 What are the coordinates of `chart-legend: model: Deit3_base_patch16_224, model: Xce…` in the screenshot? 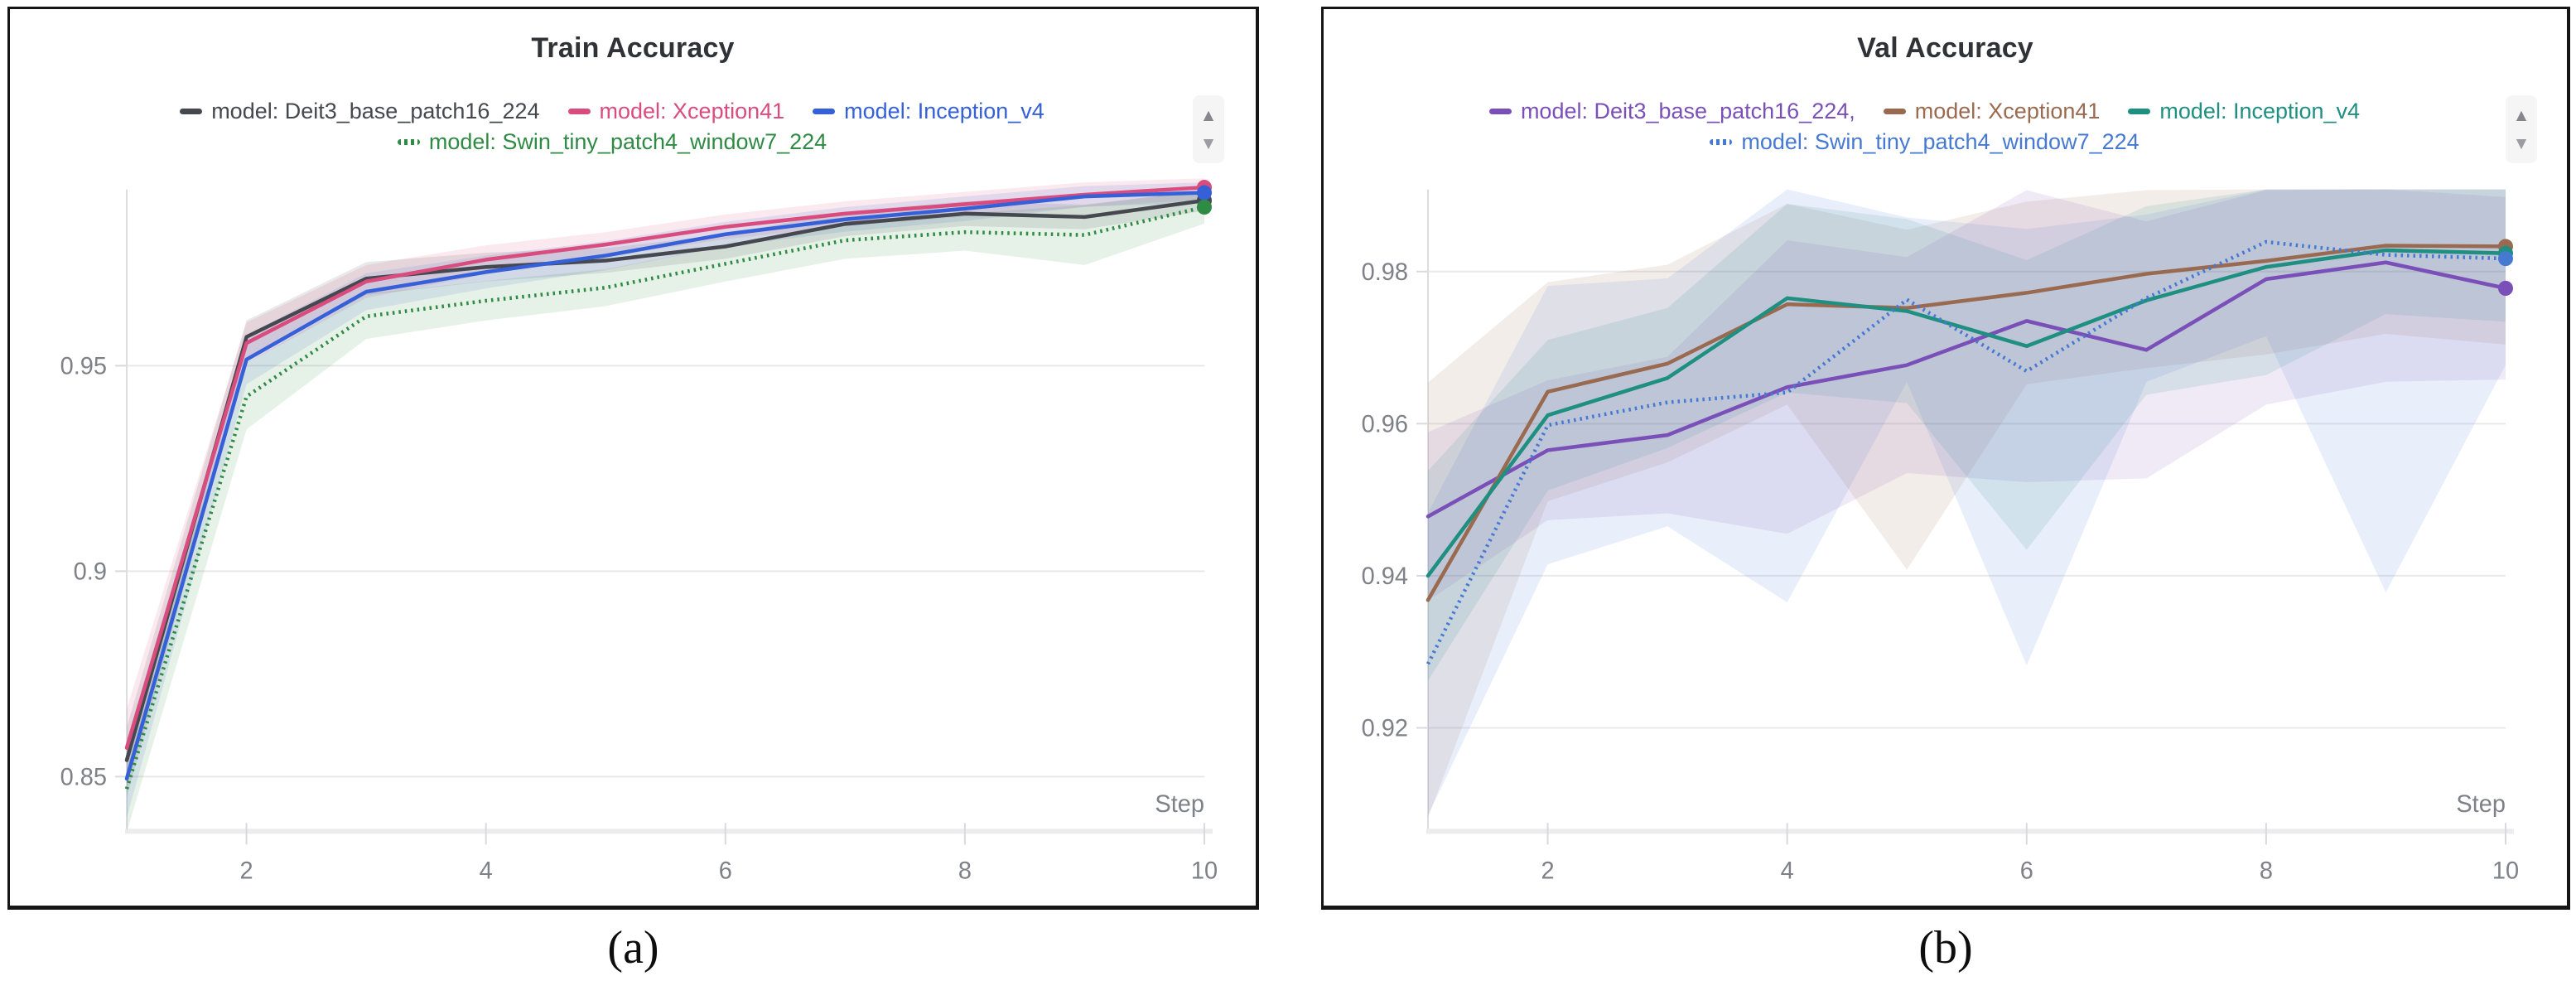 It's located at (1924, 127).